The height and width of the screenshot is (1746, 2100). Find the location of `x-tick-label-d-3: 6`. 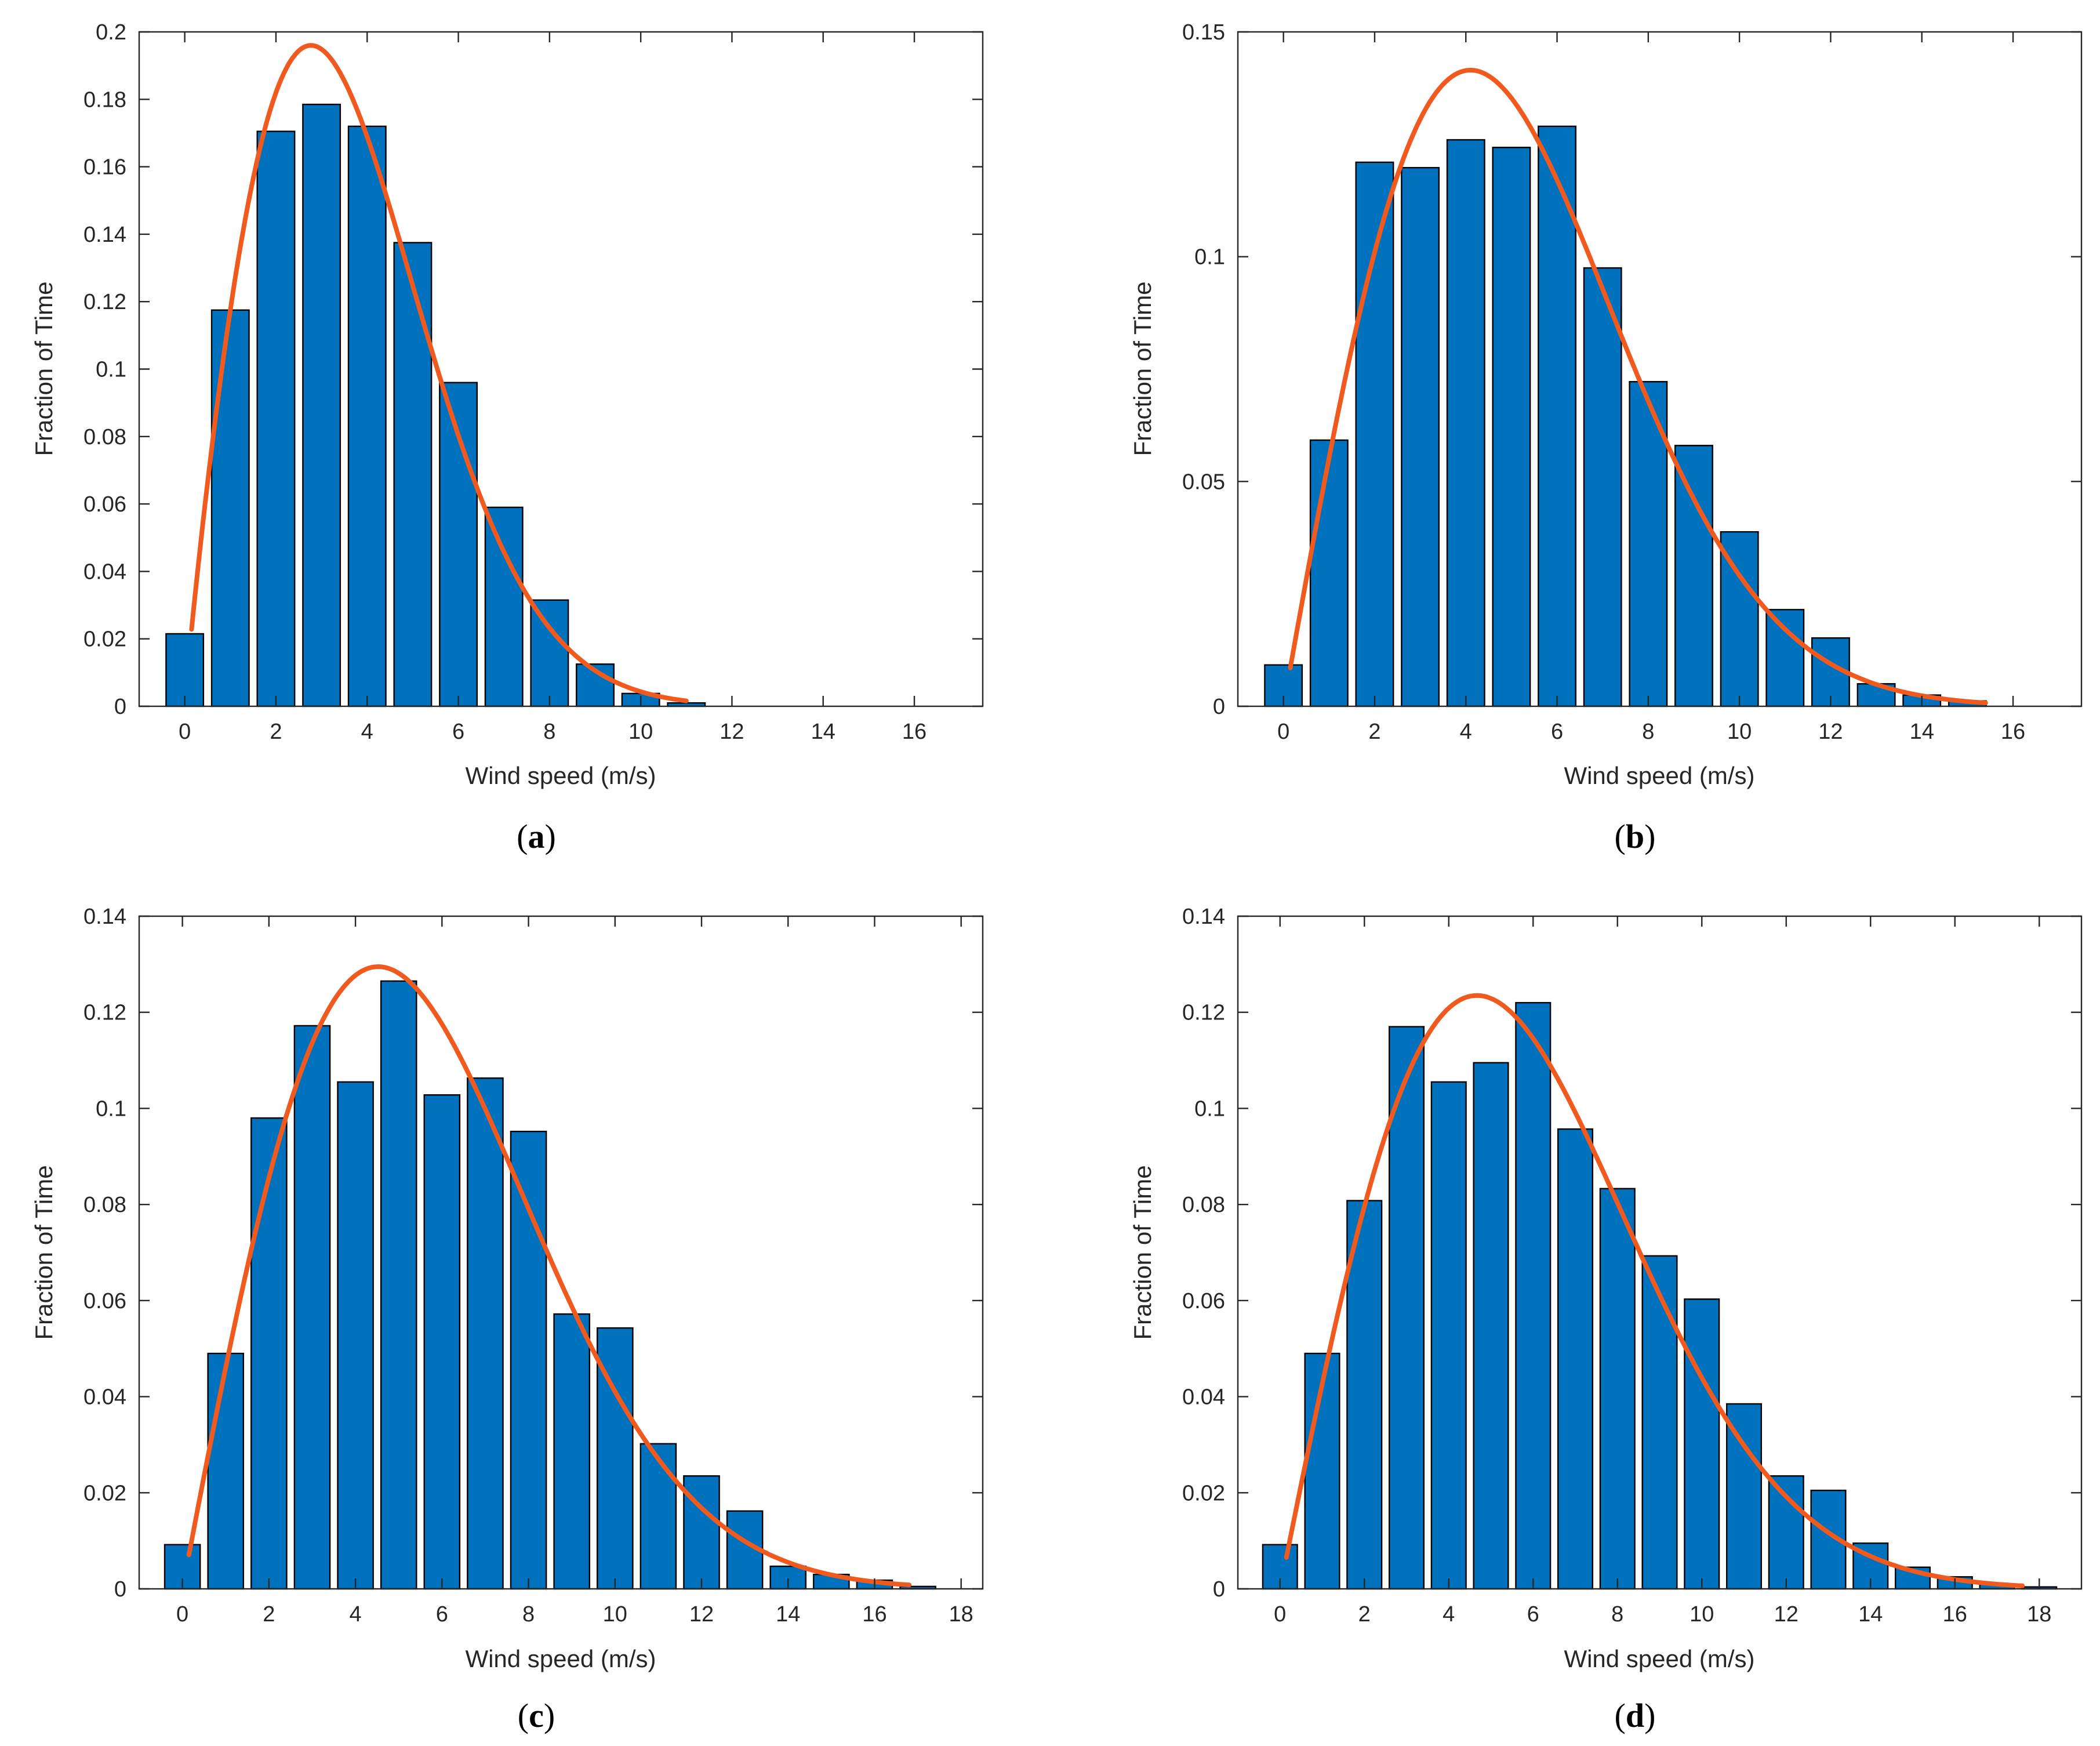

x-tick-label-d-3: 6 is located at coordinates (1533, 1614).